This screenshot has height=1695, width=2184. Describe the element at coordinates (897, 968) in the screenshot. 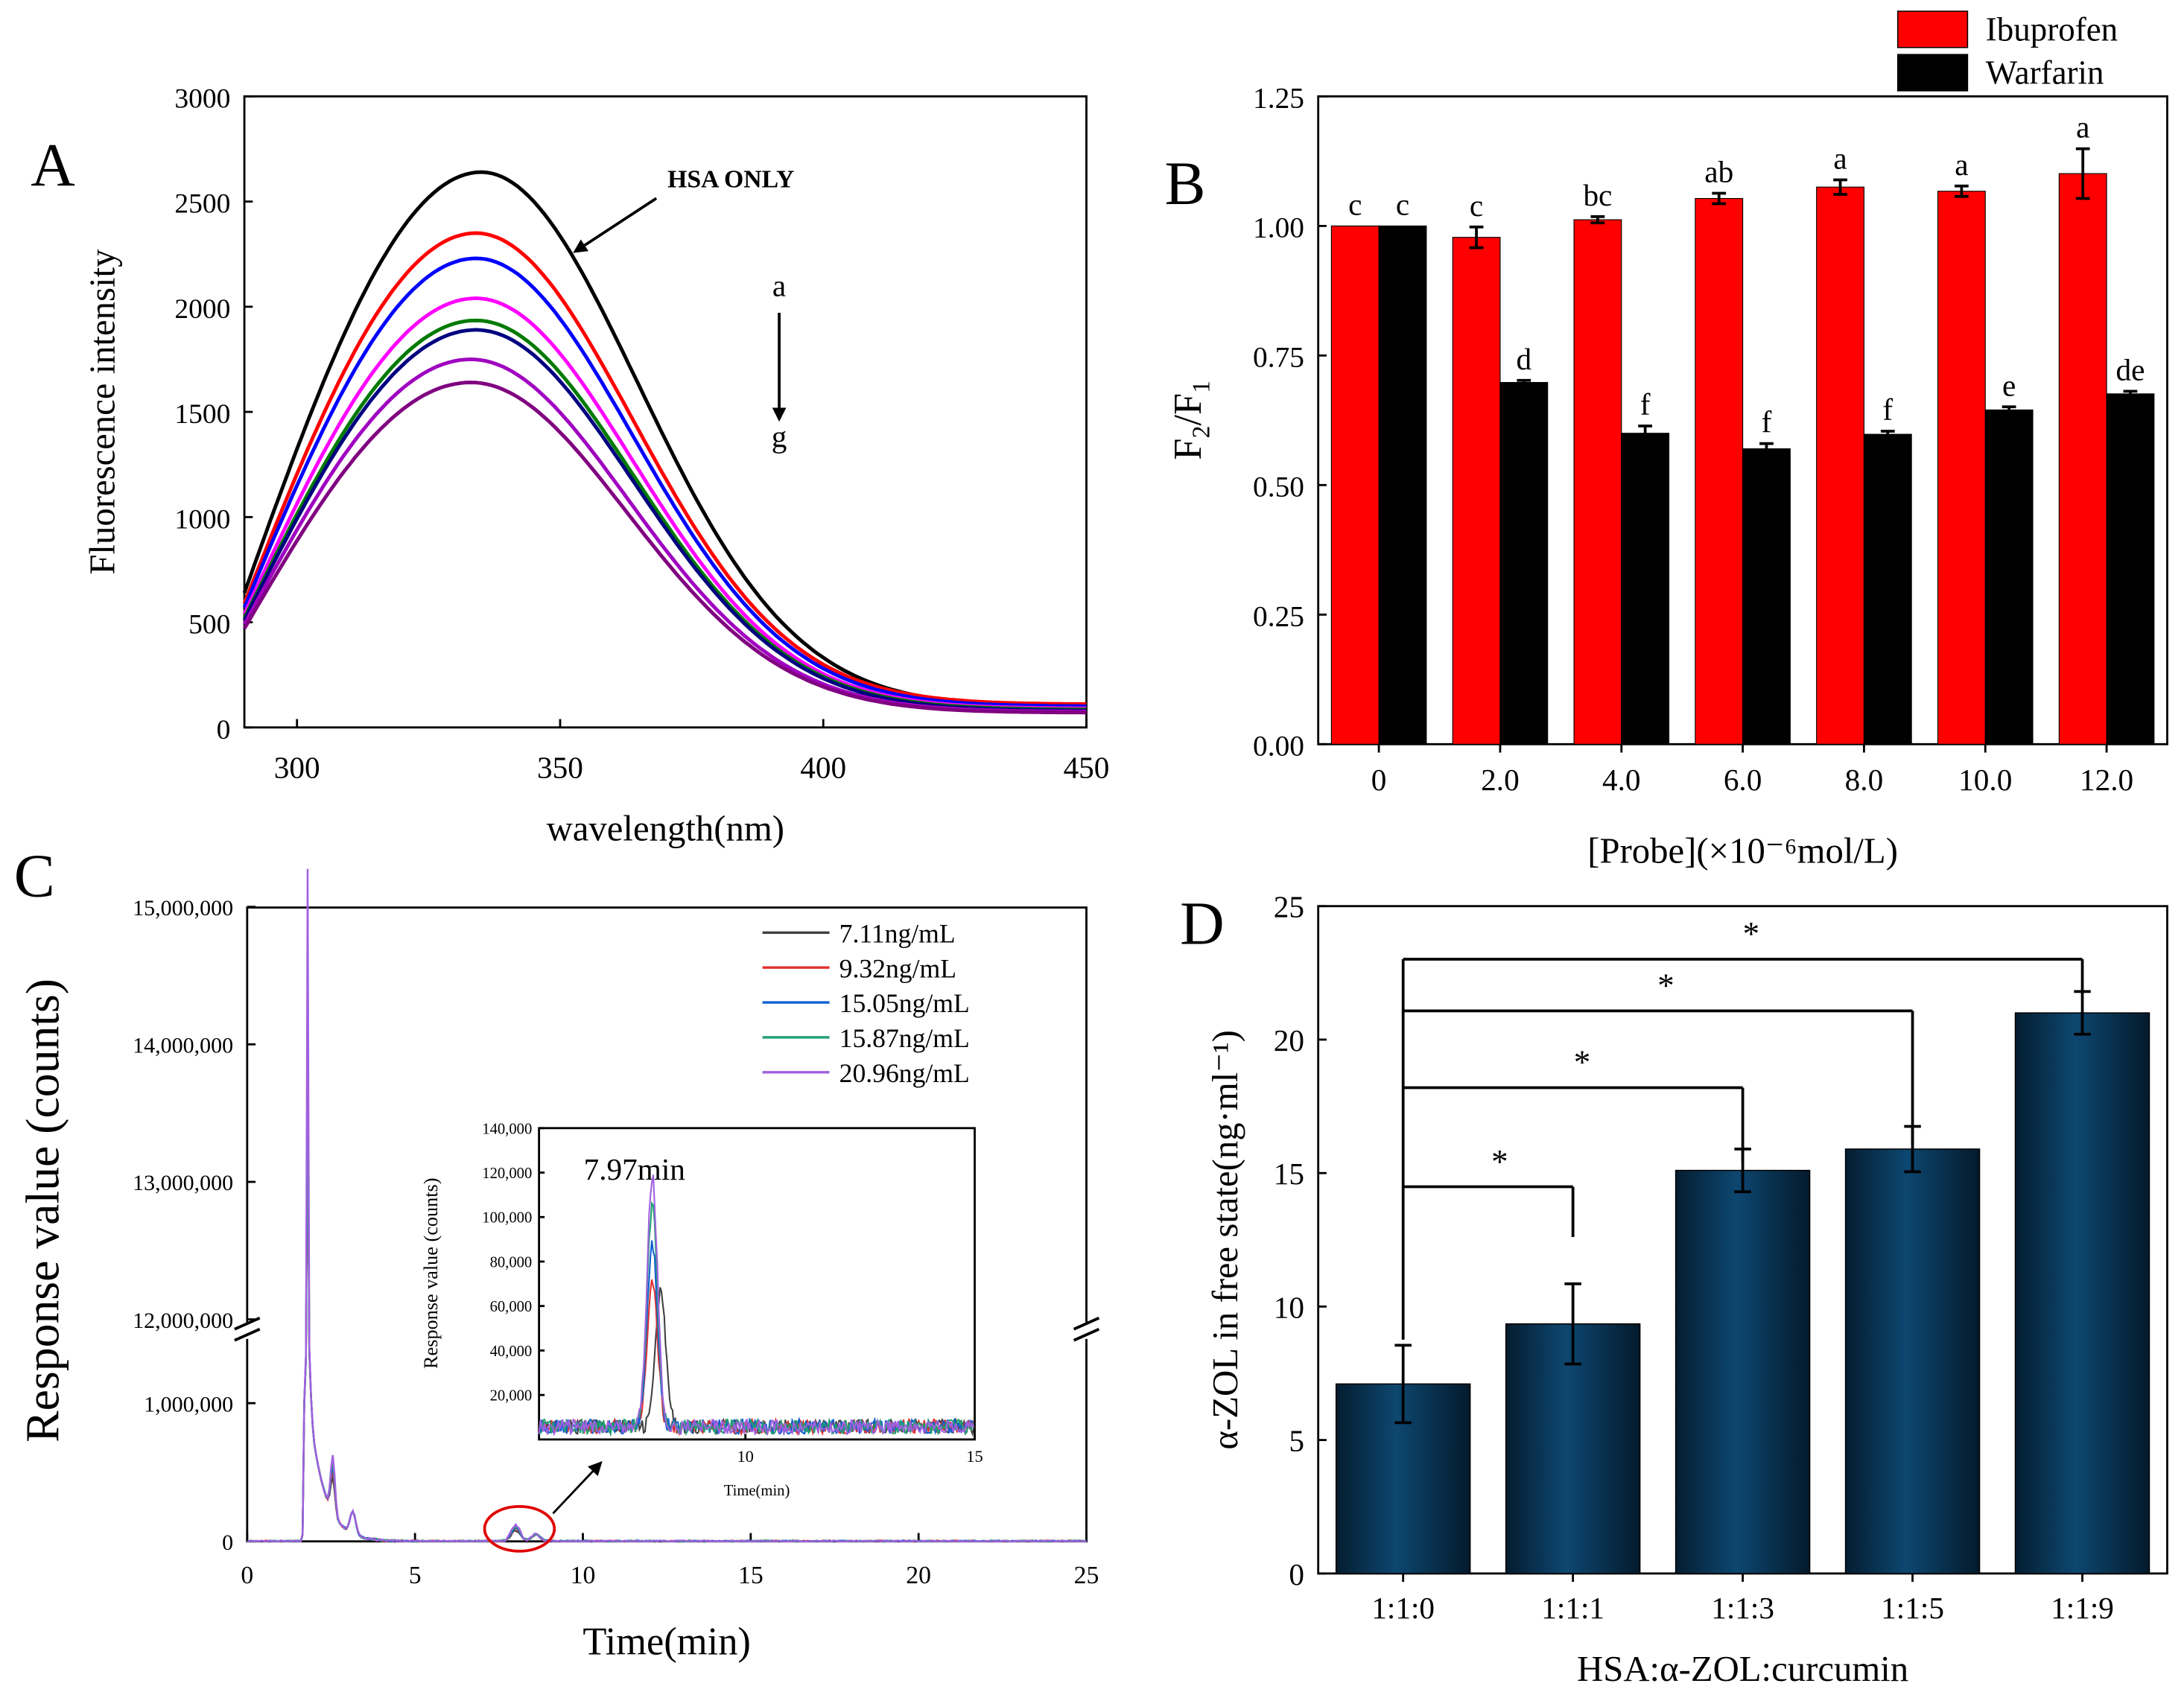

I see `legend-label-c: 9.32ng/mL` at that location.